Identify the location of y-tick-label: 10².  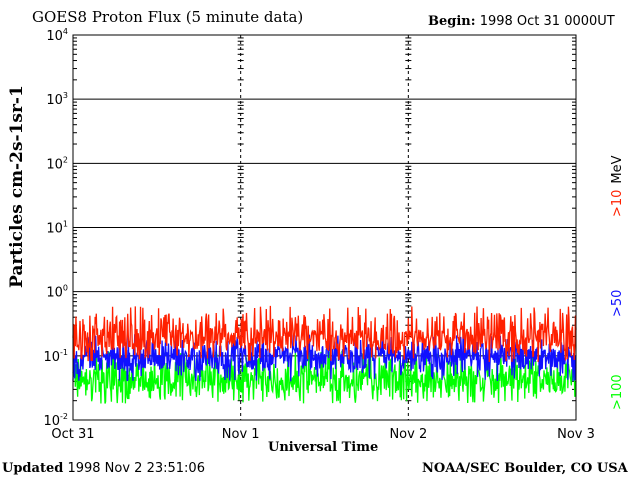
(57, 163).